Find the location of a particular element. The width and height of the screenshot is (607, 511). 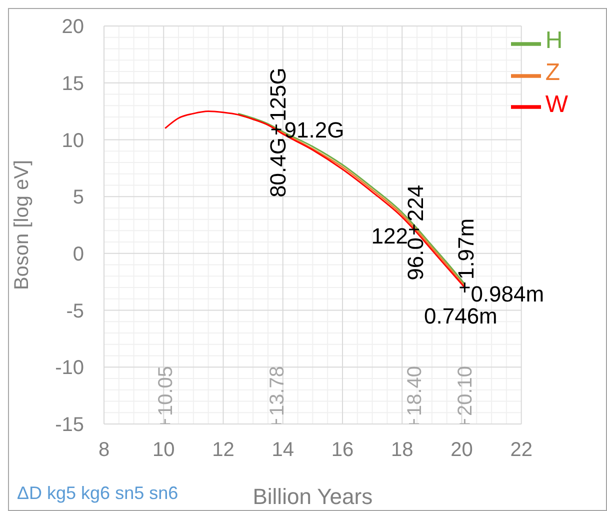

y-tick-label: 20 is located at coordinates (73, 27).